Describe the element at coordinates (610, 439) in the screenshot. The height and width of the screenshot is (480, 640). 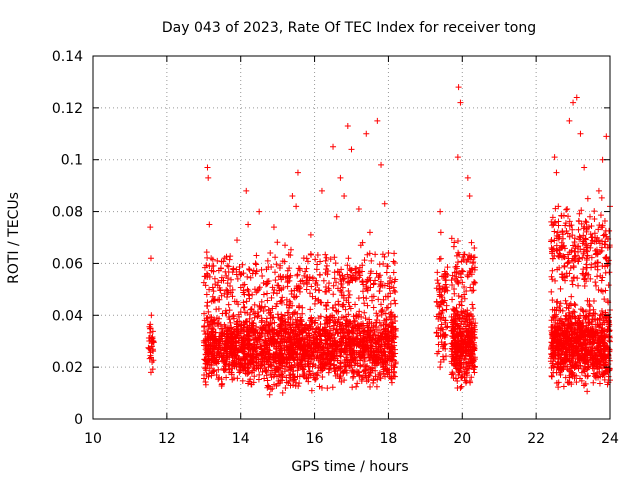
I see `x-tick-label: 24` at that location.